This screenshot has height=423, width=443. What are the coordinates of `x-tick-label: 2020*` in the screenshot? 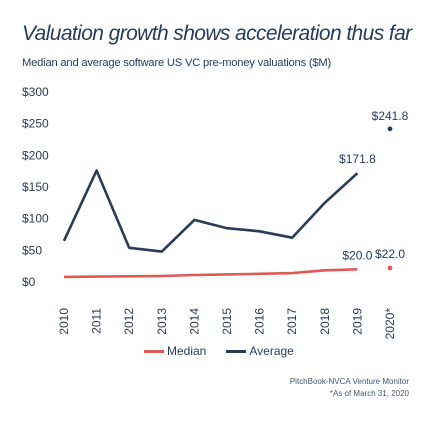 It's located at (390, 324).